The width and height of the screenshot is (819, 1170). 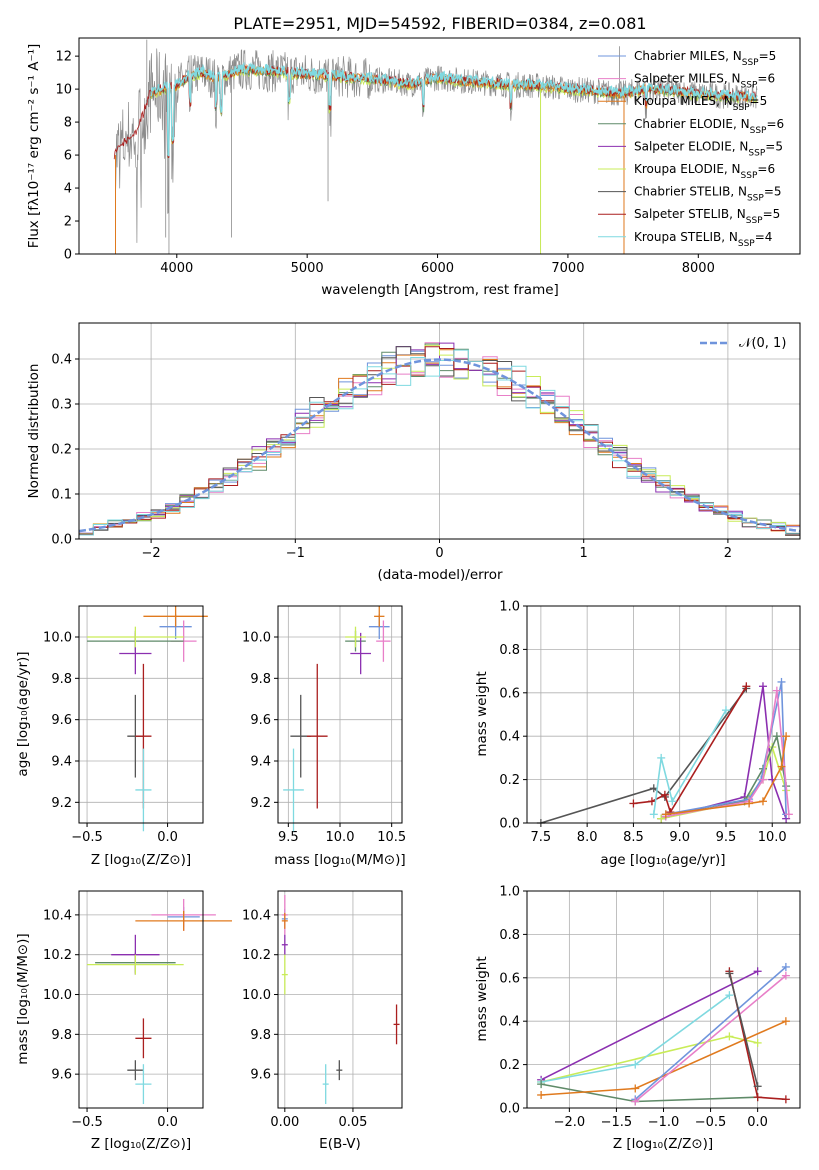 What do you see at coordinates (679, 837) in the screenshot?
I see `x-tick-label: 9.0` at bounding box center [679, 837].